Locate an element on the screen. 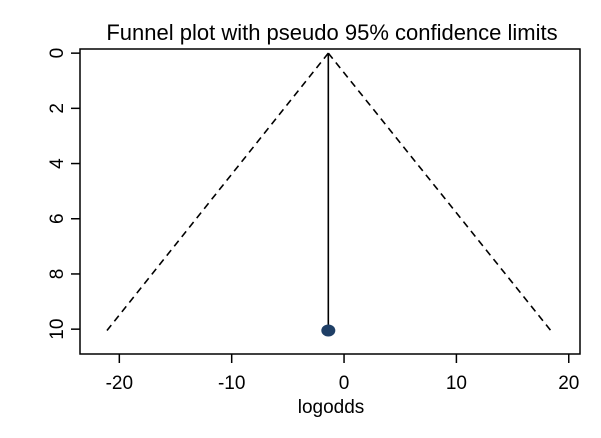 This screenshot has height=438, width=601. y-tick-label: 8 is located at coordinates (57, 274).